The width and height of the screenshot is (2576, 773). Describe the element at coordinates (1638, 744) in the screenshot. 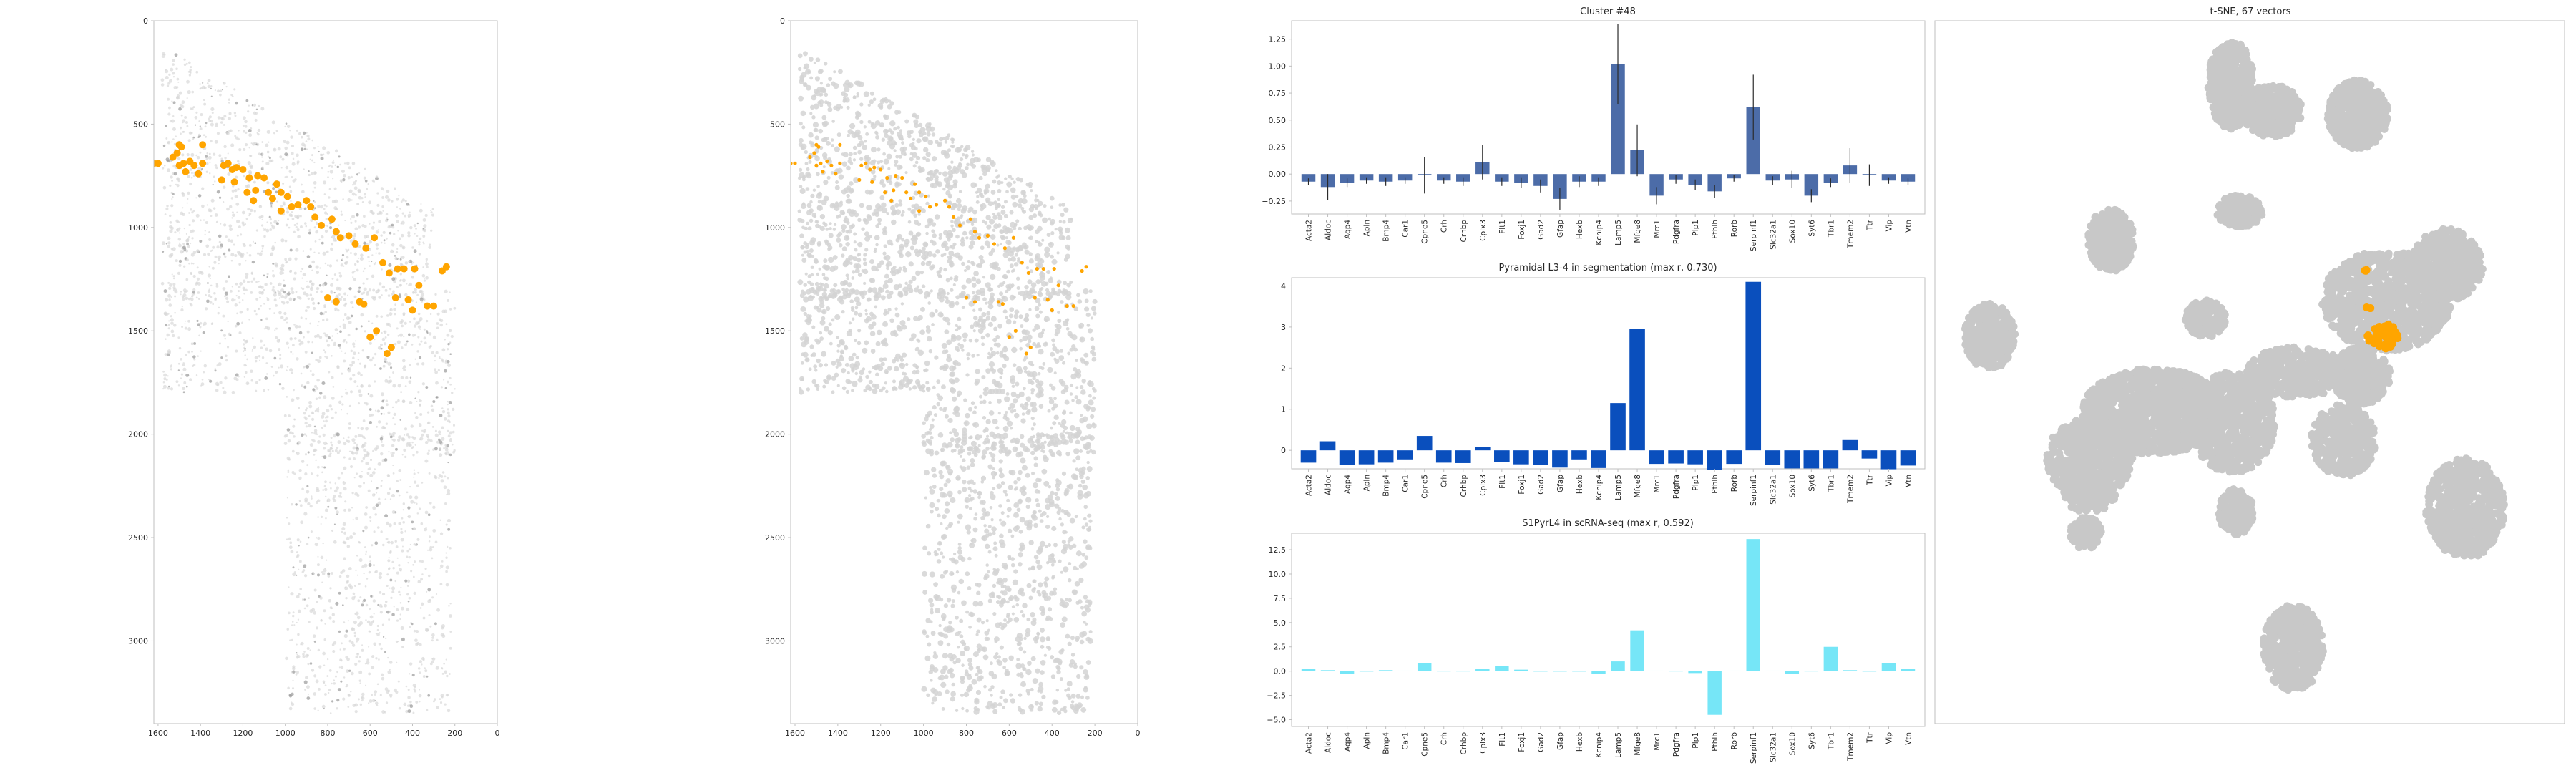

I see `x-tick-label: Mfge8` at that location.